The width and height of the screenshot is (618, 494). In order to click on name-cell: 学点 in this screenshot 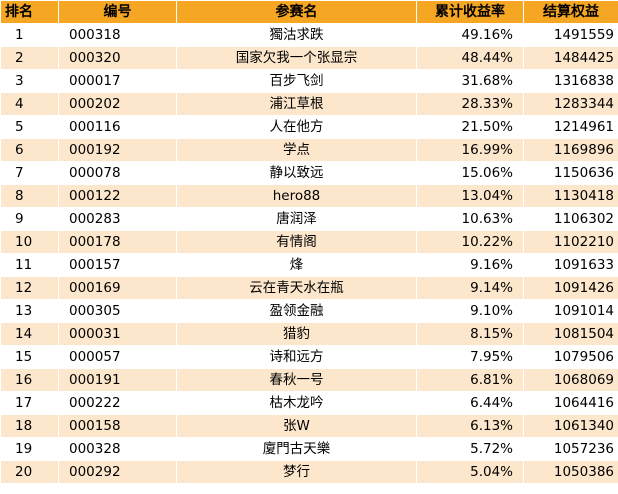, I will do `click(296, 150)`.